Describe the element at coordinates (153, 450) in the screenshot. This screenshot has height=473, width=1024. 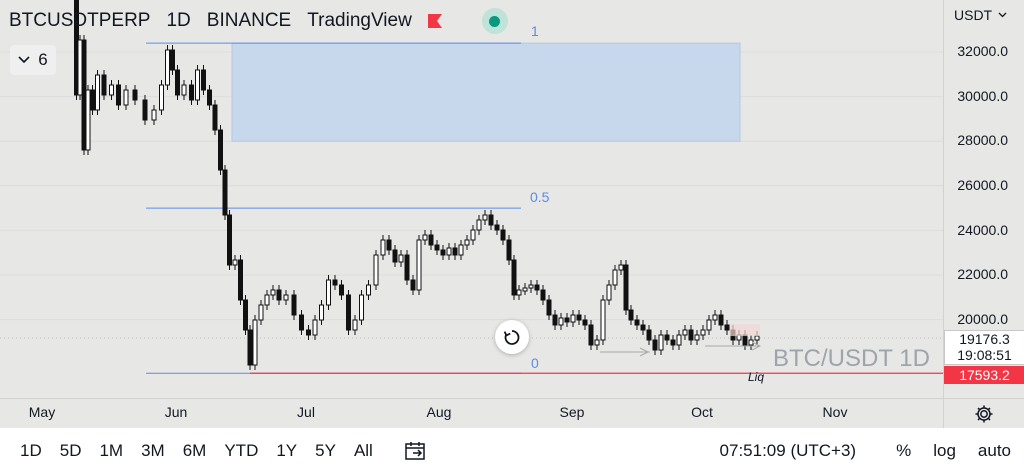
I see `range-3m: 3M` at that location.